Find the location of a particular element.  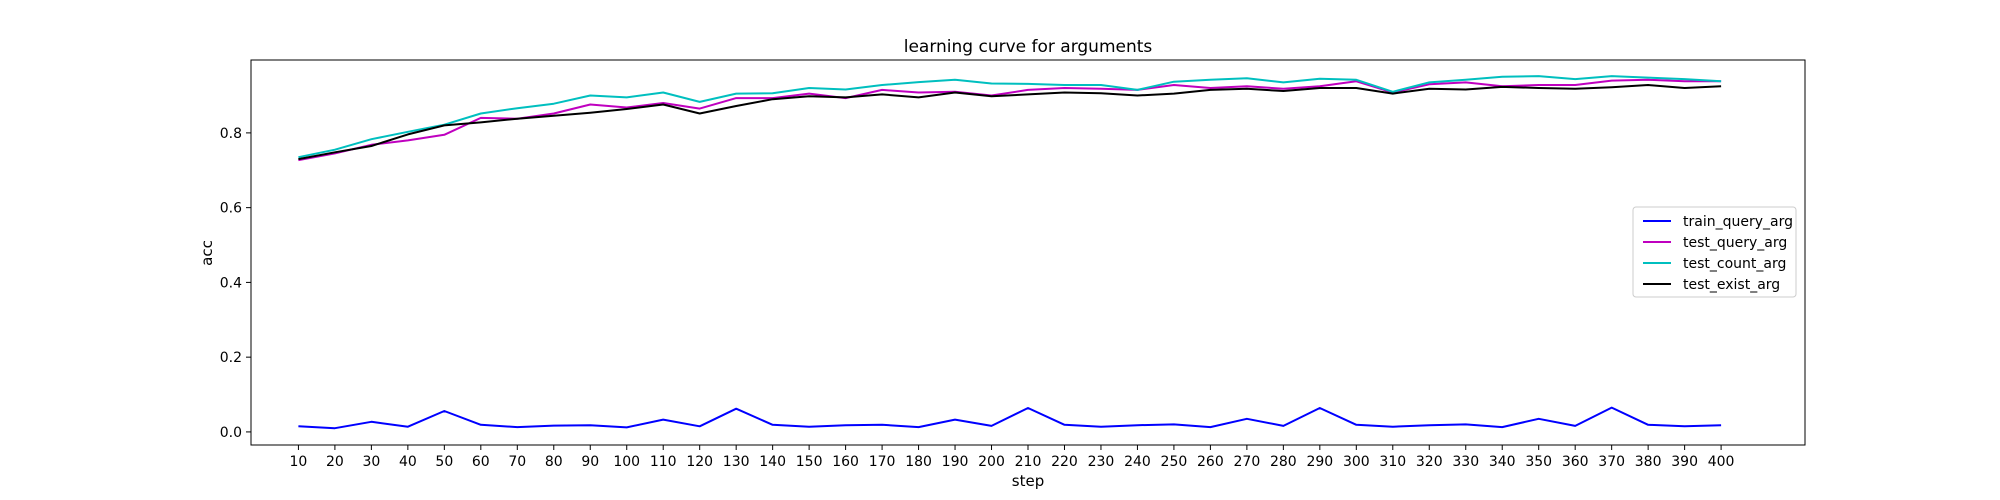

x-tick-label: 270 is located at coordinates (1247, 462).